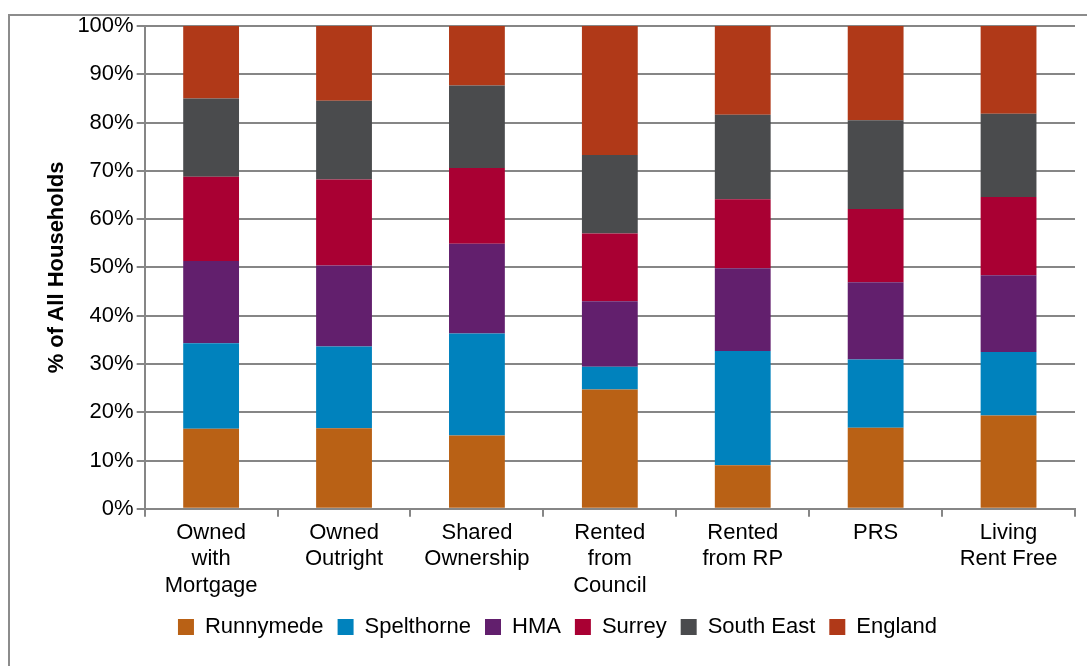  Describe the element at coordinates (1008, 545) in the screenshot. I see `x-tick-label: Living Rent Free` at that location.